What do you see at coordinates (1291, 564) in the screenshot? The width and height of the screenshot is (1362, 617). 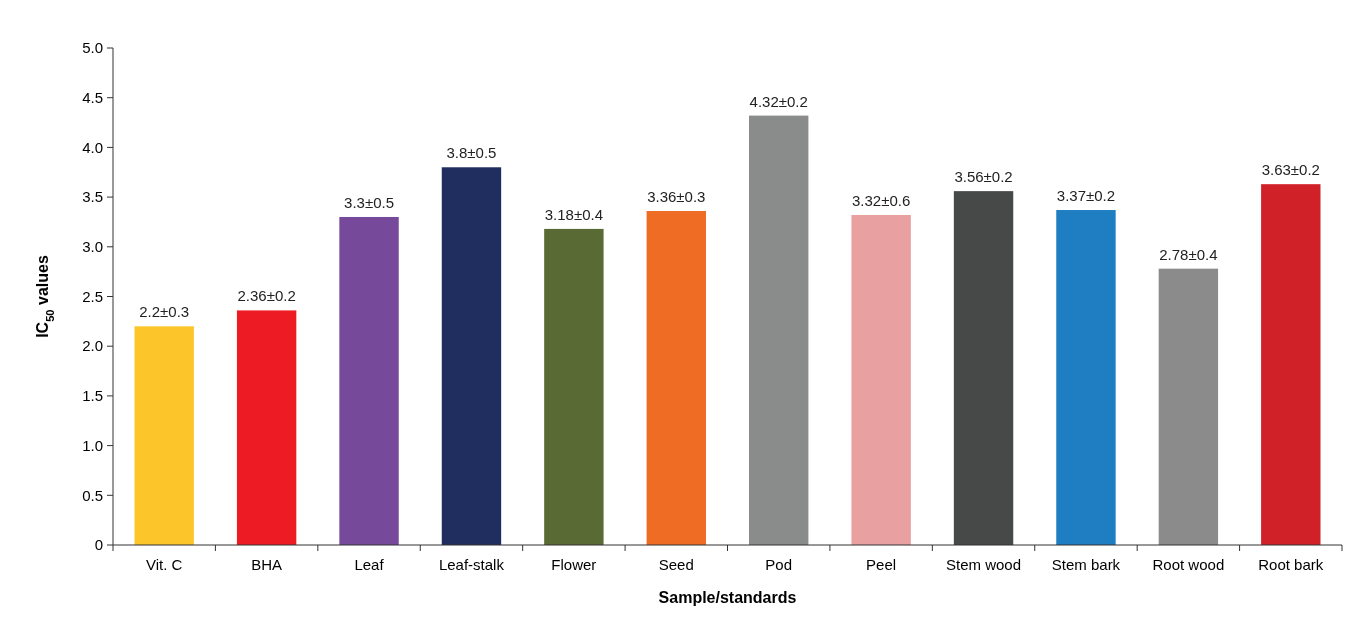 I see `x-tick-label: Root bark` at bounding box center [1291, 564].